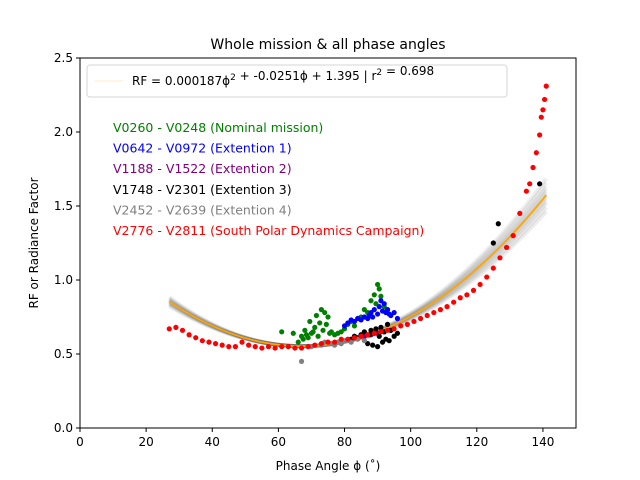  I want to click on y-axis-label: RF or Radiance Factor, so click(34, 242).